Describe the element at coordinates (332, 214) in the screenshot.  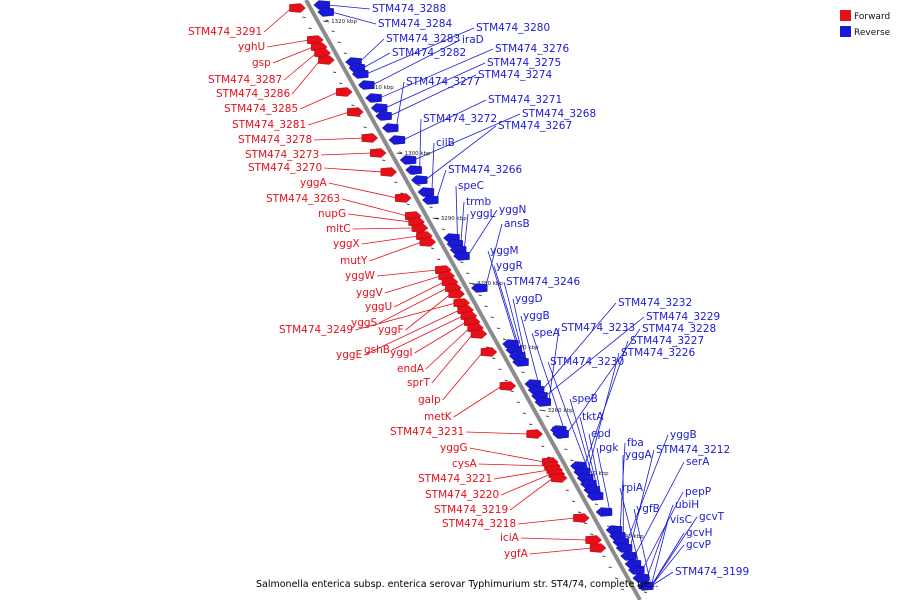
I see `forward-gene-label-nupg: nupG` at that location.